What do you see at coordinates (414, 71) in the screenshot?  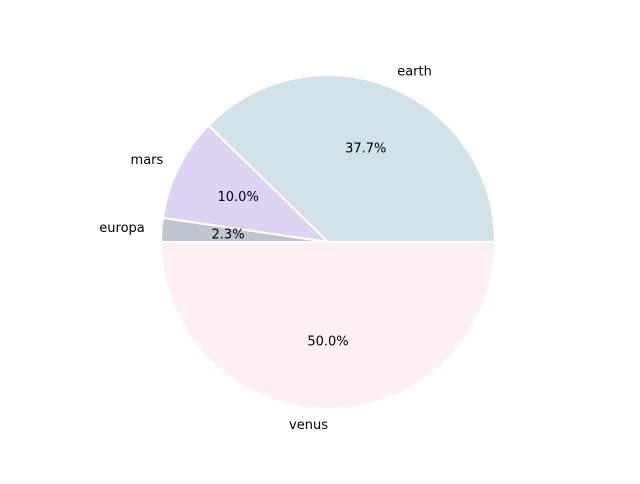 I see `slice-label-earth: earth` at bounding box center [414, 71].